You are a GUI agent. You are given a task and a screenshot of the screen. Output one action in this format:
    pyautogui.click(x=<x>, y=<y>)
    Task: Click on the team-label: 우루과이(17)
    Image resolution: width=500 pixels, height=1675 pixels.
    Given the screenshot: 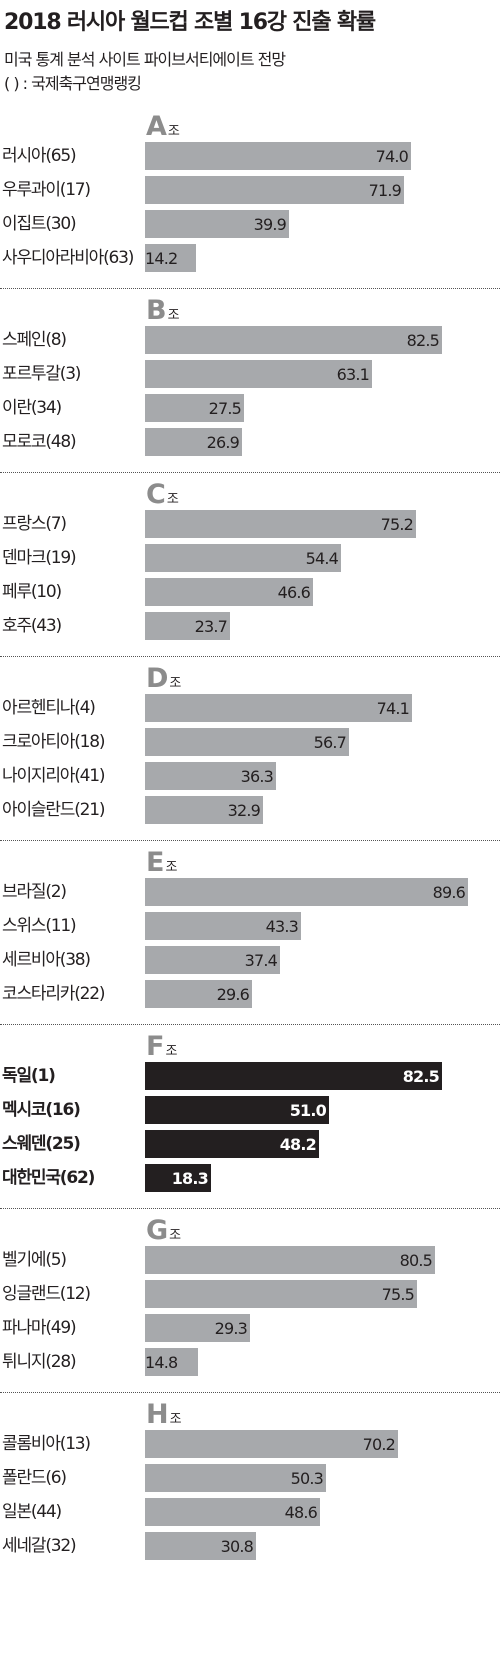 What is the action you would take?
    pyautogui.click(x=46, y=190)
    